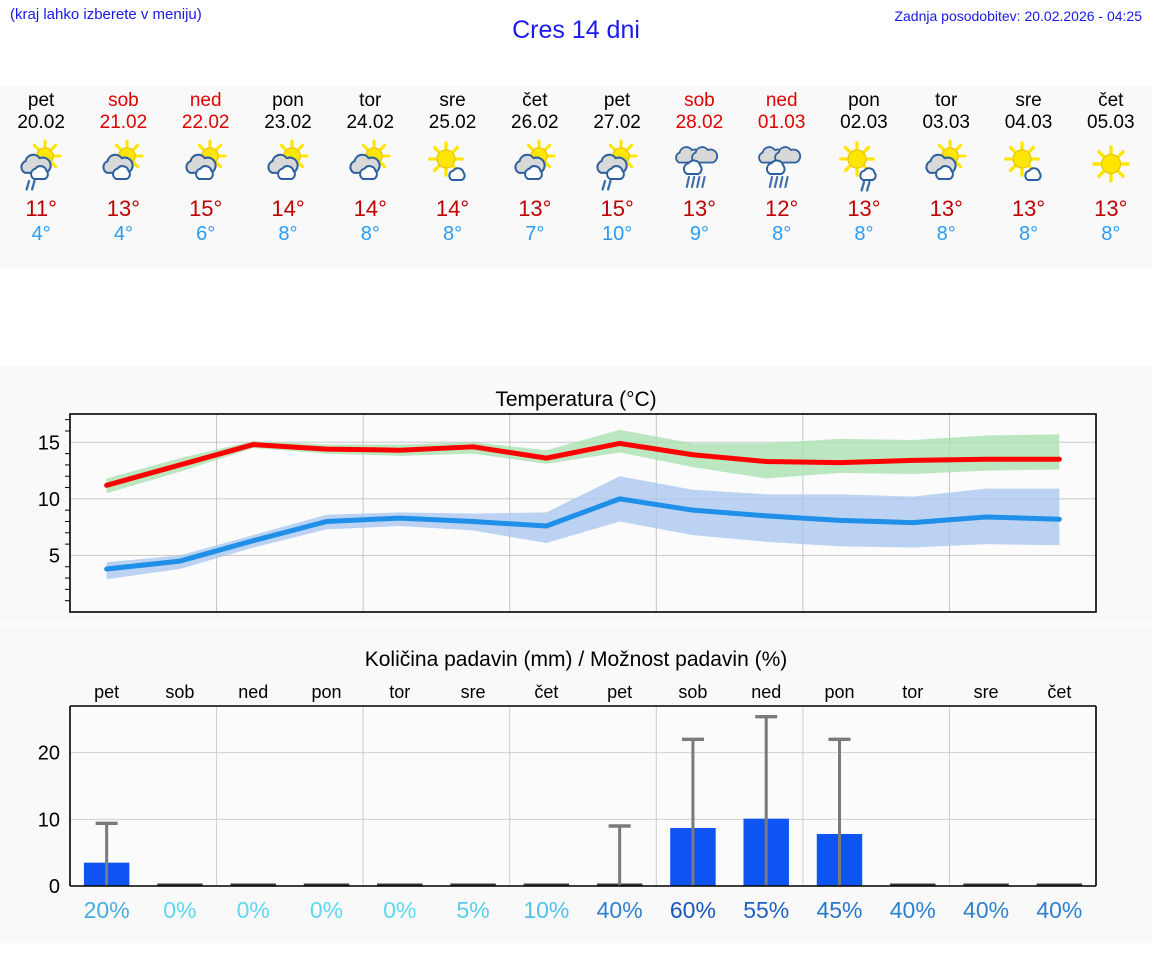 This screenshot has height=975, width=1152. Describe the element at coordinates (54, 887) in the screenshot. I see `y-axis-tick-label: 0` at that location.